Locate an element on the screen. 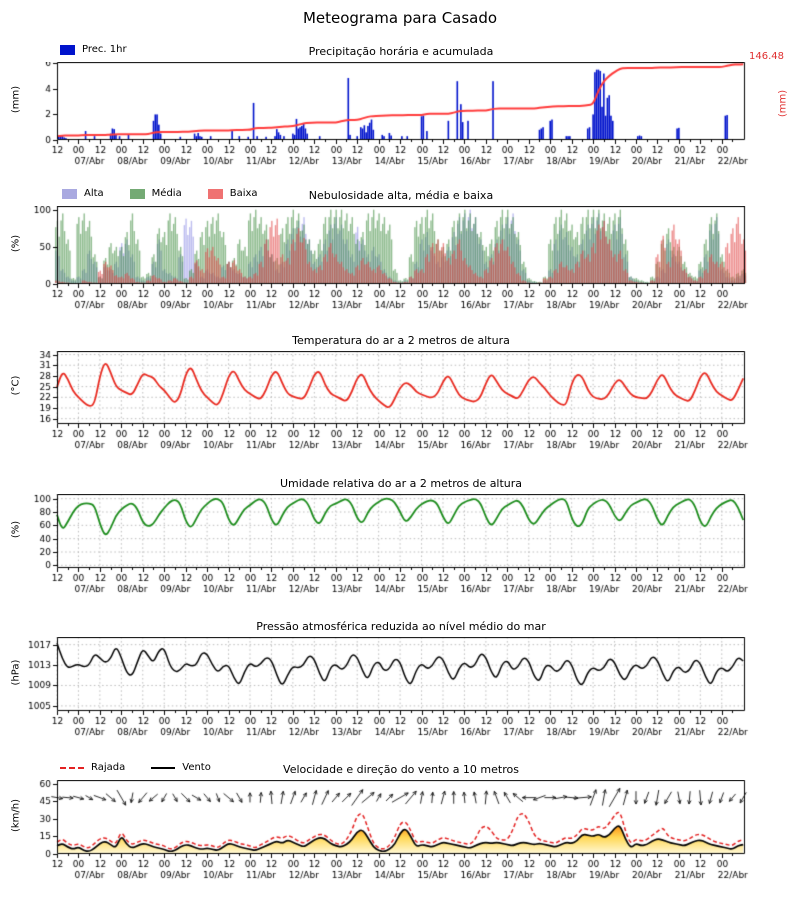 The height and width of the screenshot is (900, 800). alta-label: Alta is located at coordinates (94, 193).